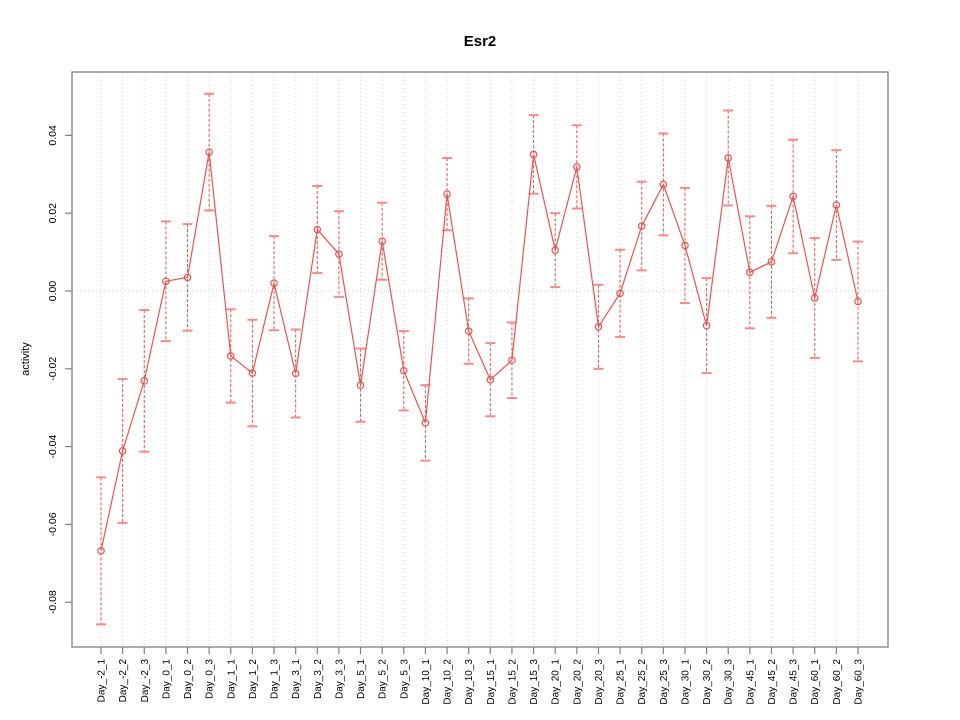 This screenshot has width=960, height=720. Describe the element at coordinates (404, 679) in the screenshot. I see `x-tick-label: Day_5_3` at that location.